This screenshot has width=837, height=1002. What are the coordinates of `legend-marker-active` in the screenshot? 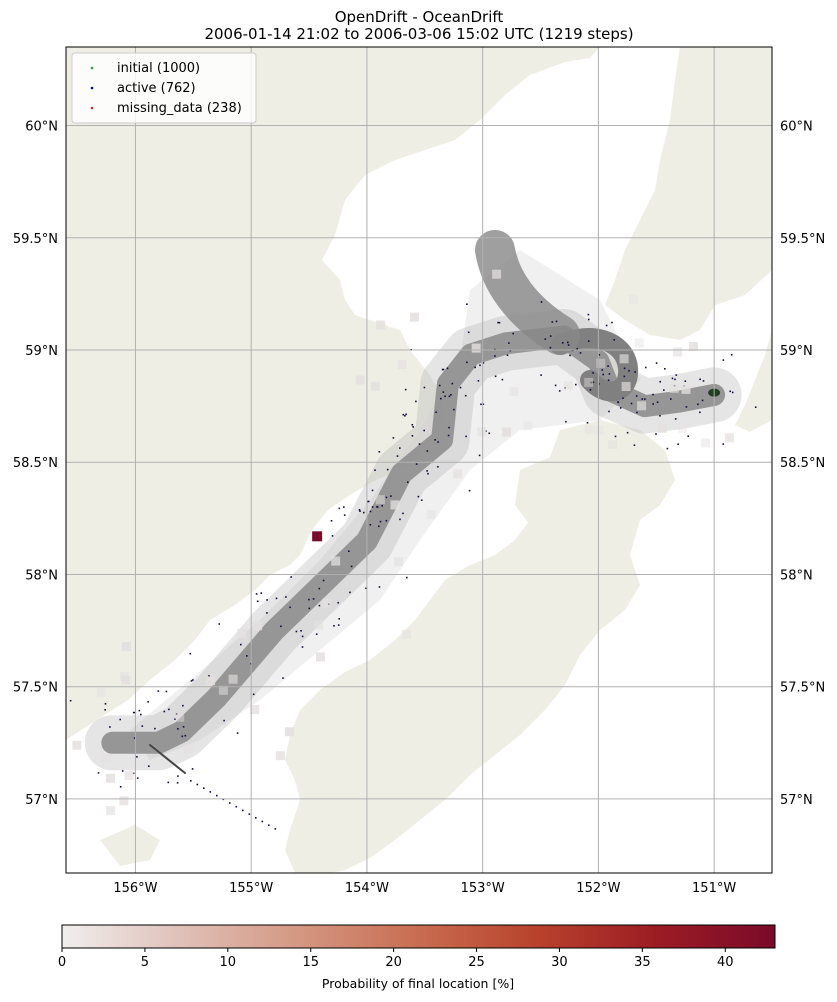 It's located at (92, 88).